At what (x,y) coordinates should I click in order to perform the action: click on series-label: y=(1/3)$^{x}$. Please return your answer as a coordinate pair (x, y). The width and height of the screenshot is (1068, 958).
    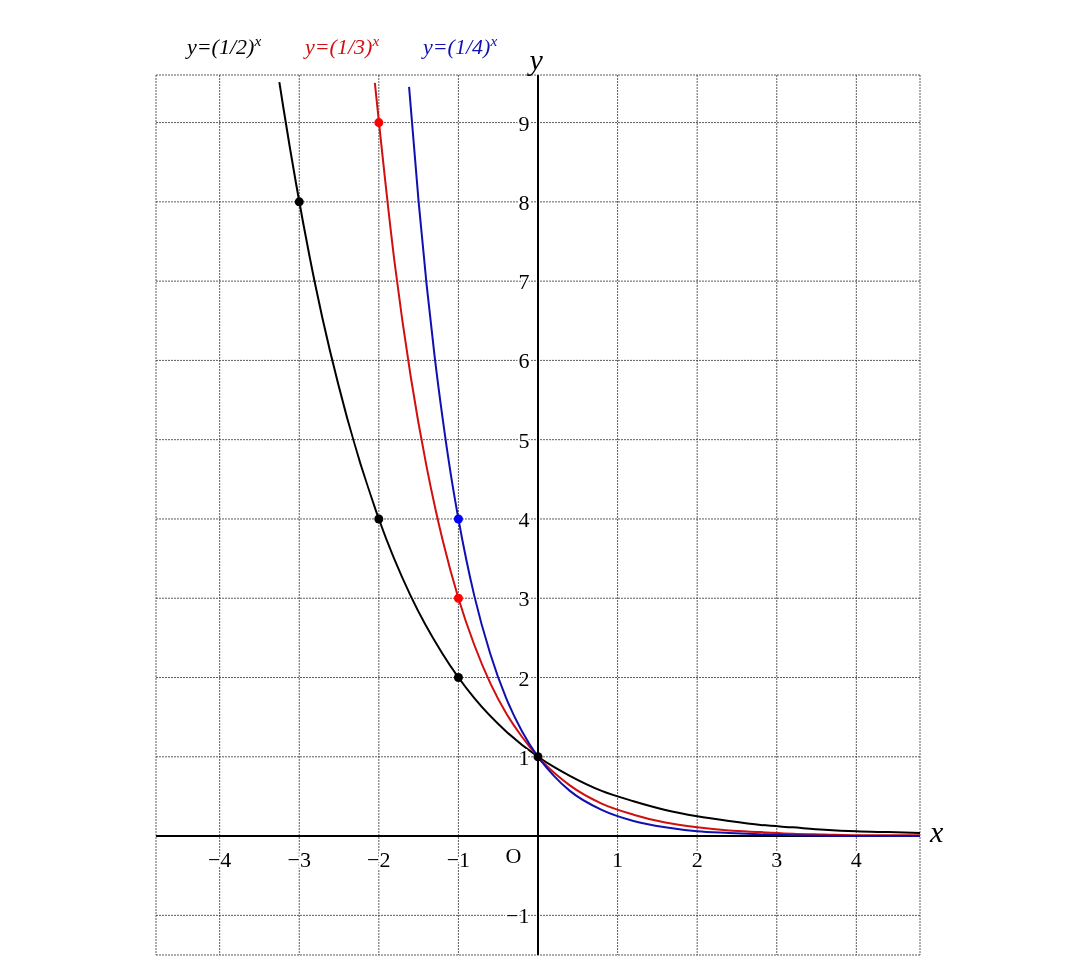
    Looking at the image, I should click on (341, 45).